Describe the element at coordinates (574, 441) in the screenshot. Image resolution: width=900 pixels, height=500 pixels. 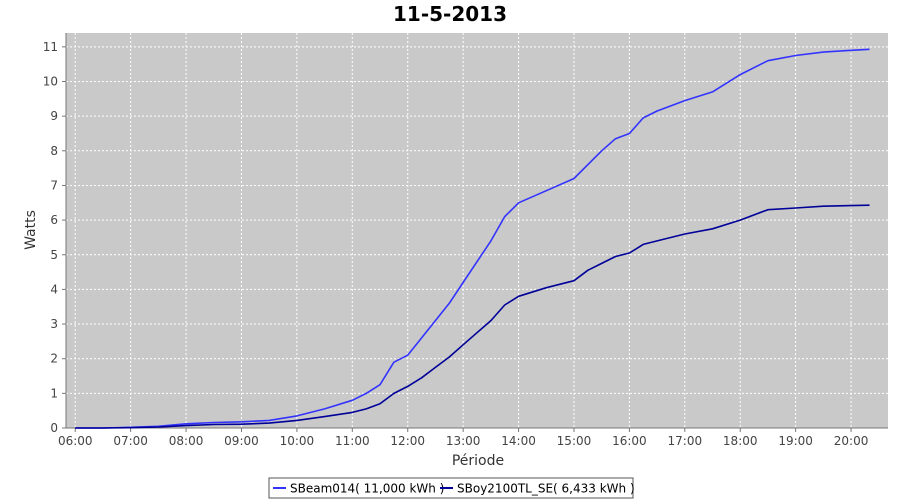
I see `x-tick-label: 15:00` at that location.